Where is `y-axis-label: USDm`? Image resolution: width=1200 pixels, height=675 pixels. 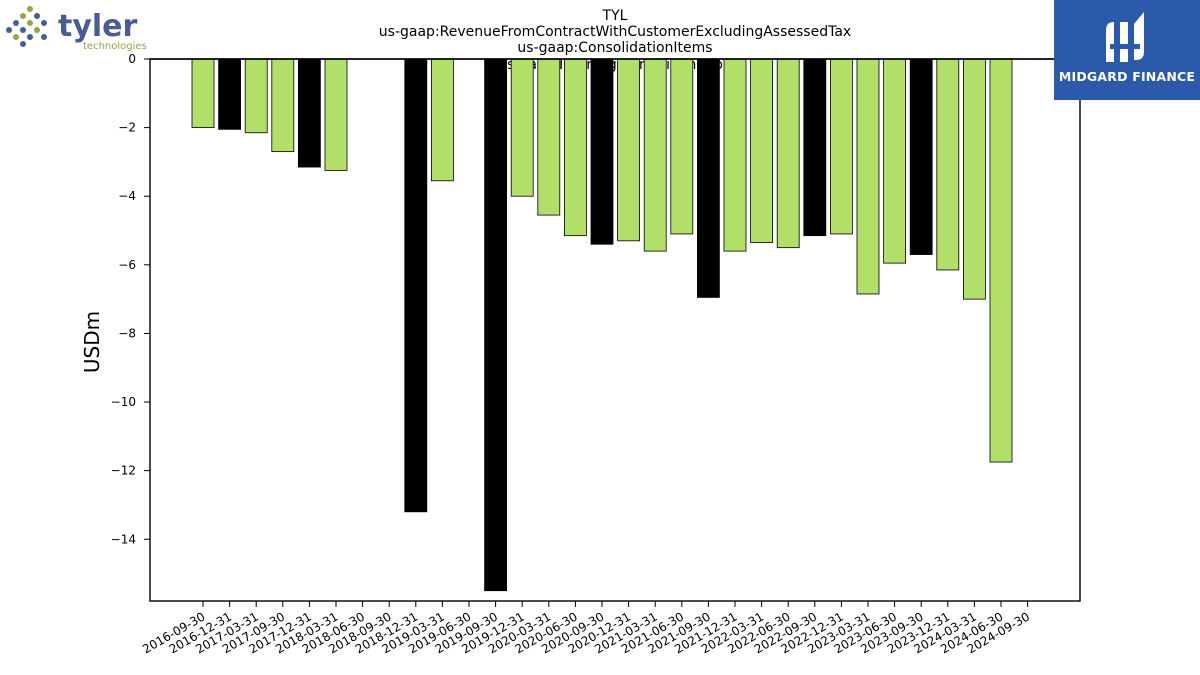
y-axis-label: USDm is located at coordinates (92, 342).